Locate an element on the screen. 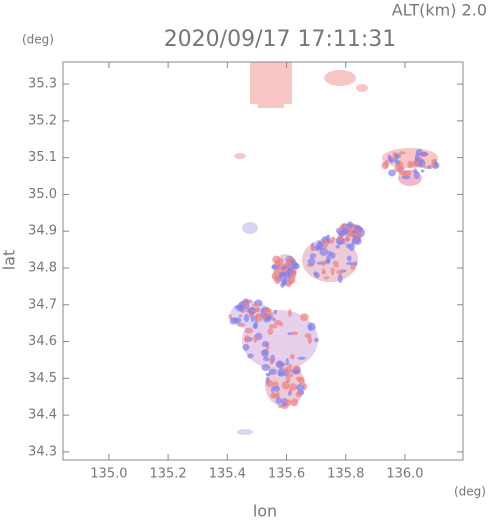 This screenshot has width=491, height=521. x-tick-label: 135.6 is located at coordinates (286, 474).